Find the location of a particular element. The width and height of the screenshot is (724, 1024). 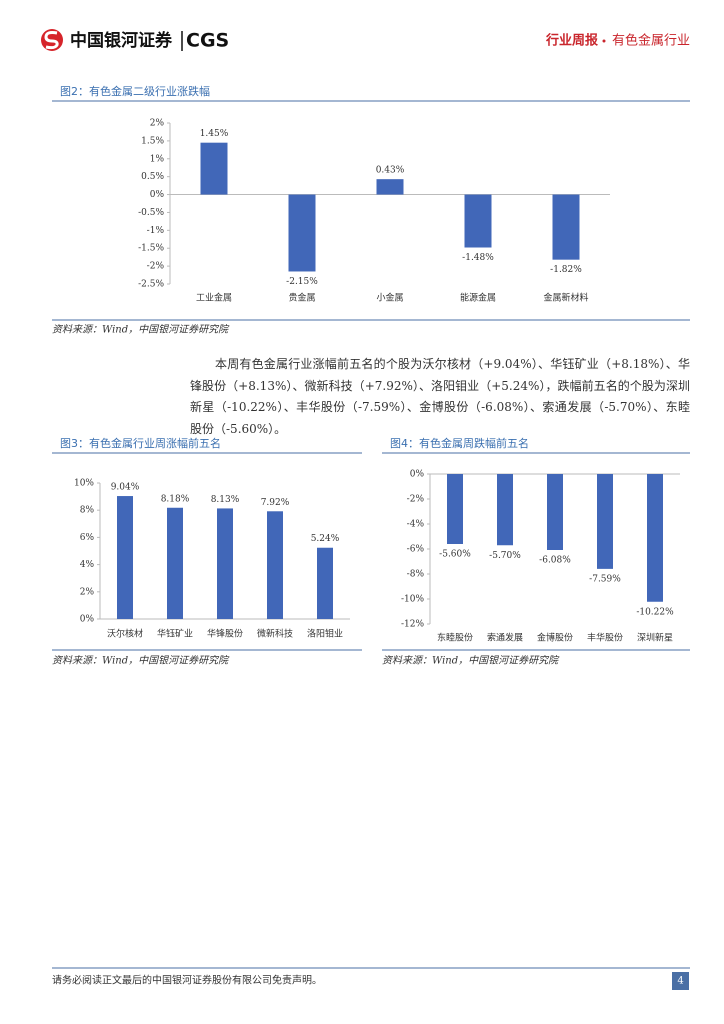

value-label: 5.24% is located at coordinates (325, 539).